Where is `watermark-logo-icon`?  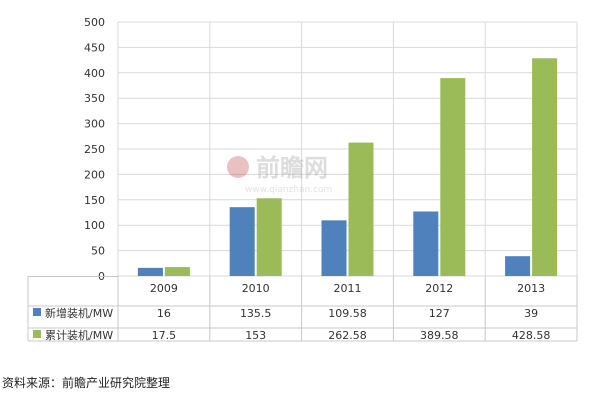
watermark-logo-icon is located at coordinates (238, 167).